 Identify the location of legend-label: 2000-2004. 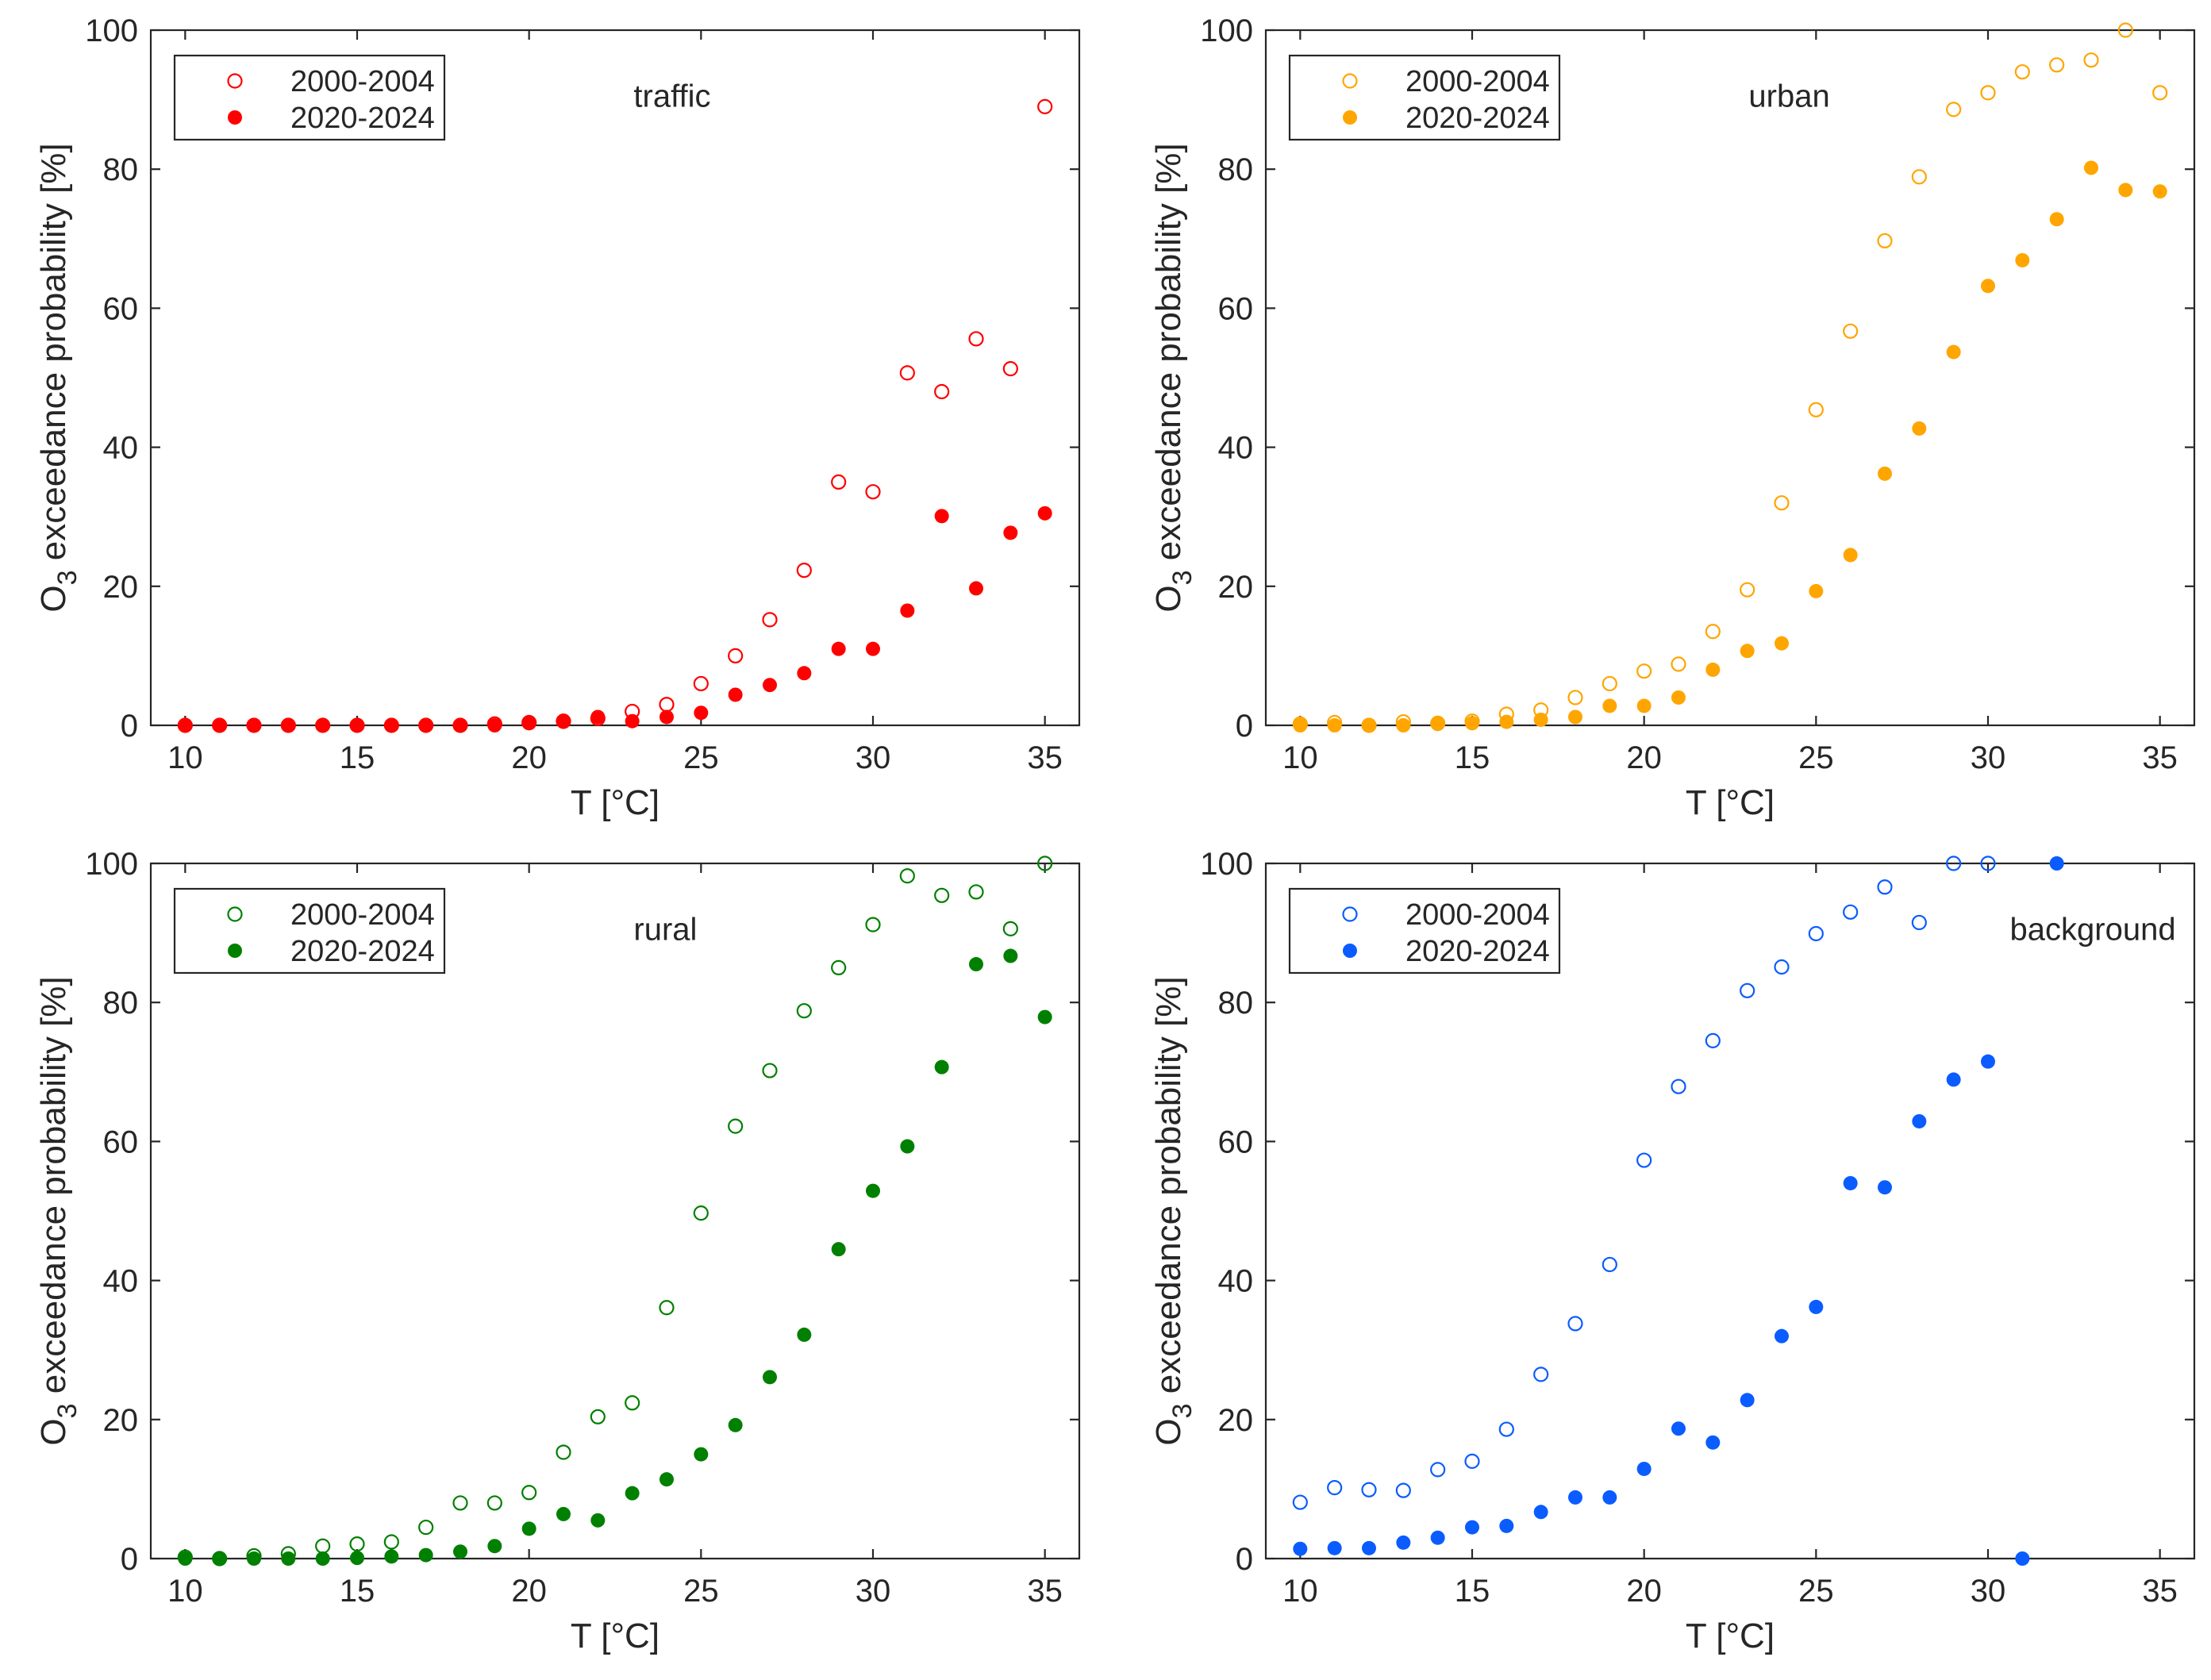
(1478, 81).